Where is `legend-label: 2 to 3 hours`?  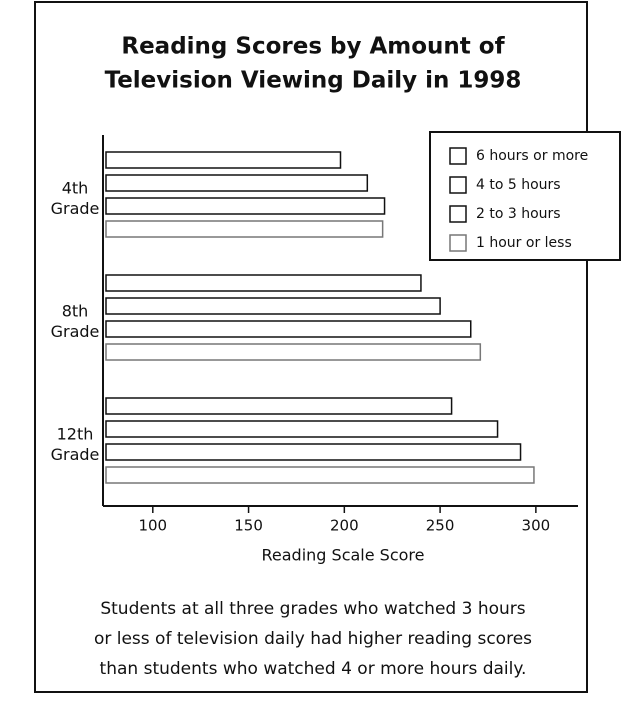
legend-label: 2 to 3 hours is located at coordinates (518, 214).